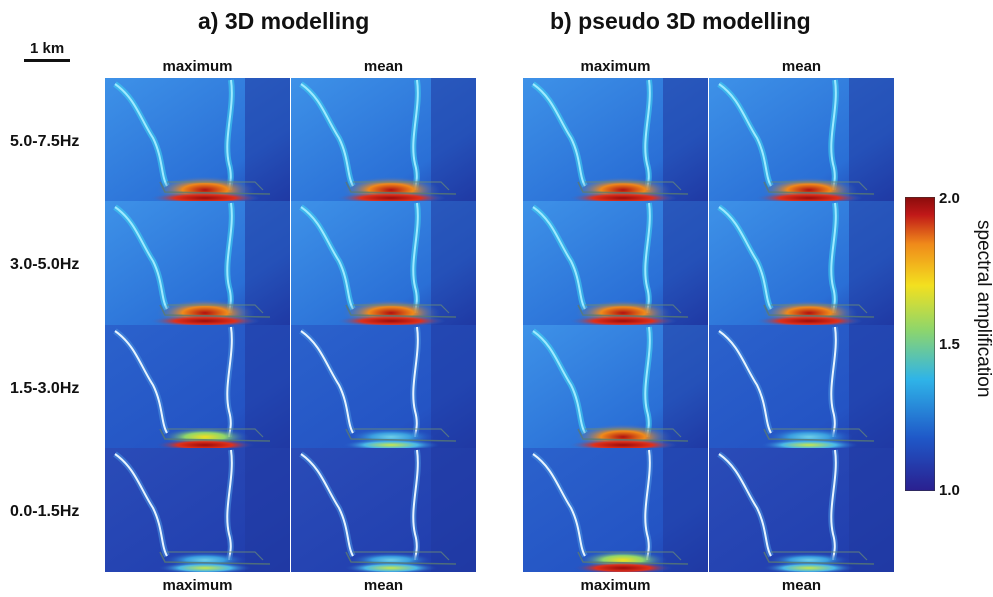 The image size is (993, 597). I want to click on col-header-a-mean-bottom: mean, so click(383, 585).